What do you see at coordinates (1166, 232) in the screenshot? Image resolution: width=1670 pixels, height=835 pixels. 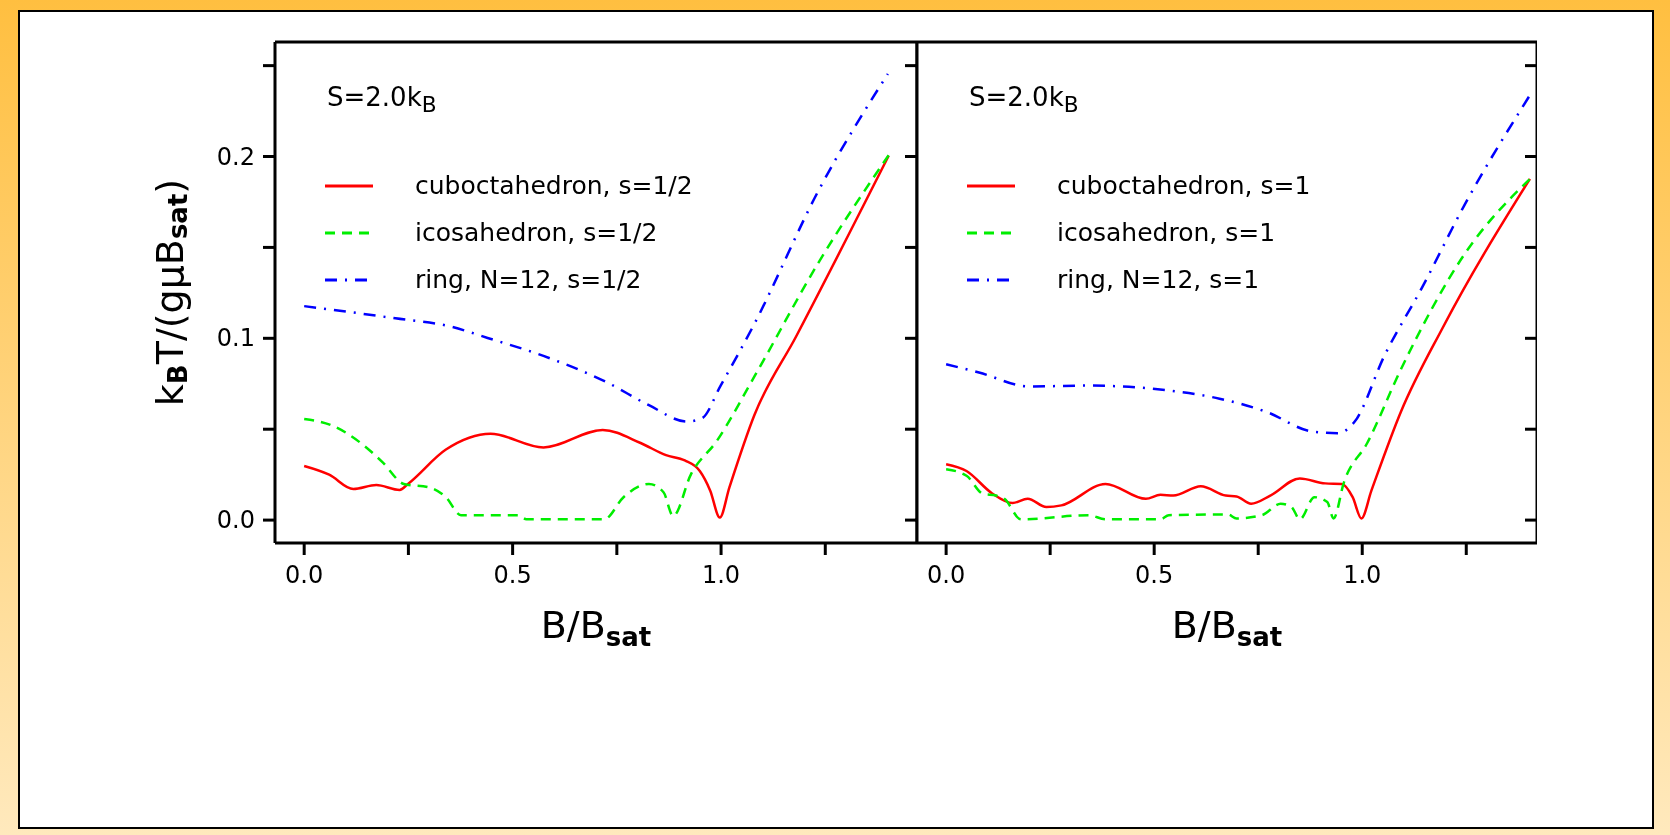 I see `legend-label: icosahedron, s=1` at bounding box center [1166, 232].